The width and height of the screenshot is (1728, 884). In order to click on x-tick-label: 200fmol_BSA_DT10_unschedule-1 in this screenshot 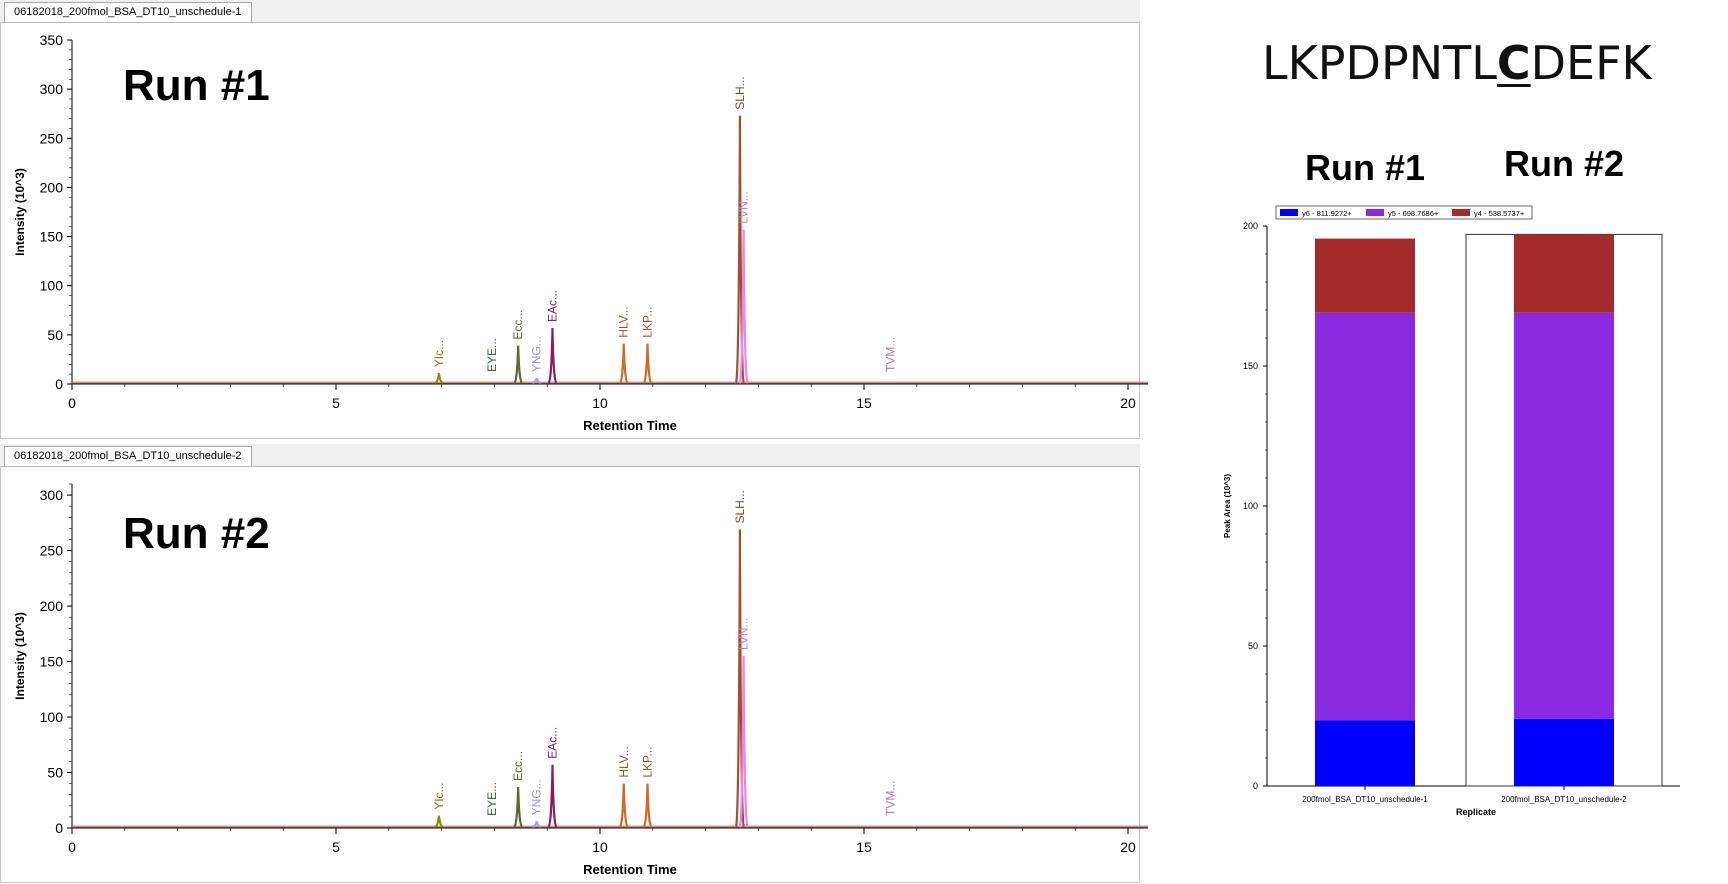, I will do `click(1365, 799)`.